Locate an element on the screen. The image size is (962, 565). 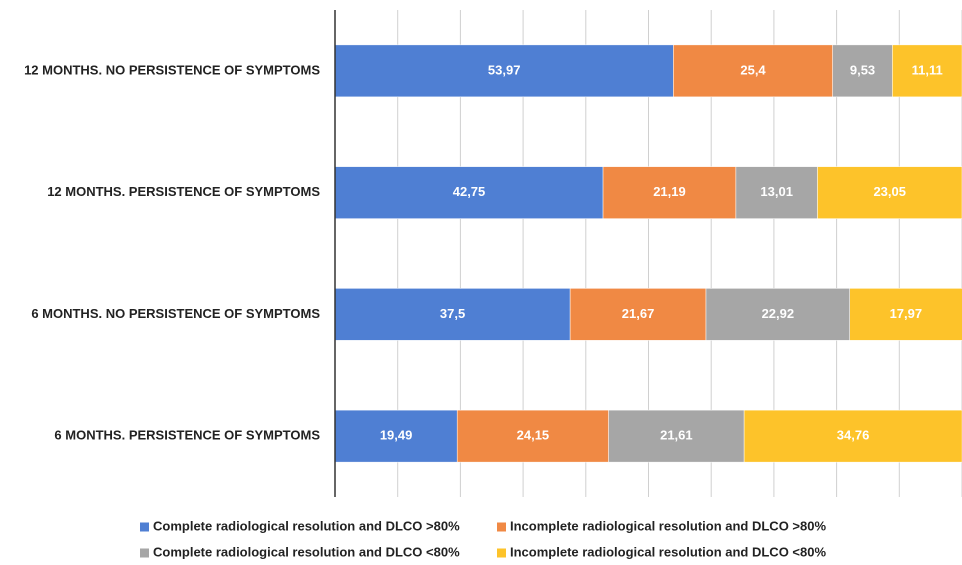
category-label: 12 MONTHS. NO PERSISTENCE OF SYMPTOMS is located at coordinates (172, 69).